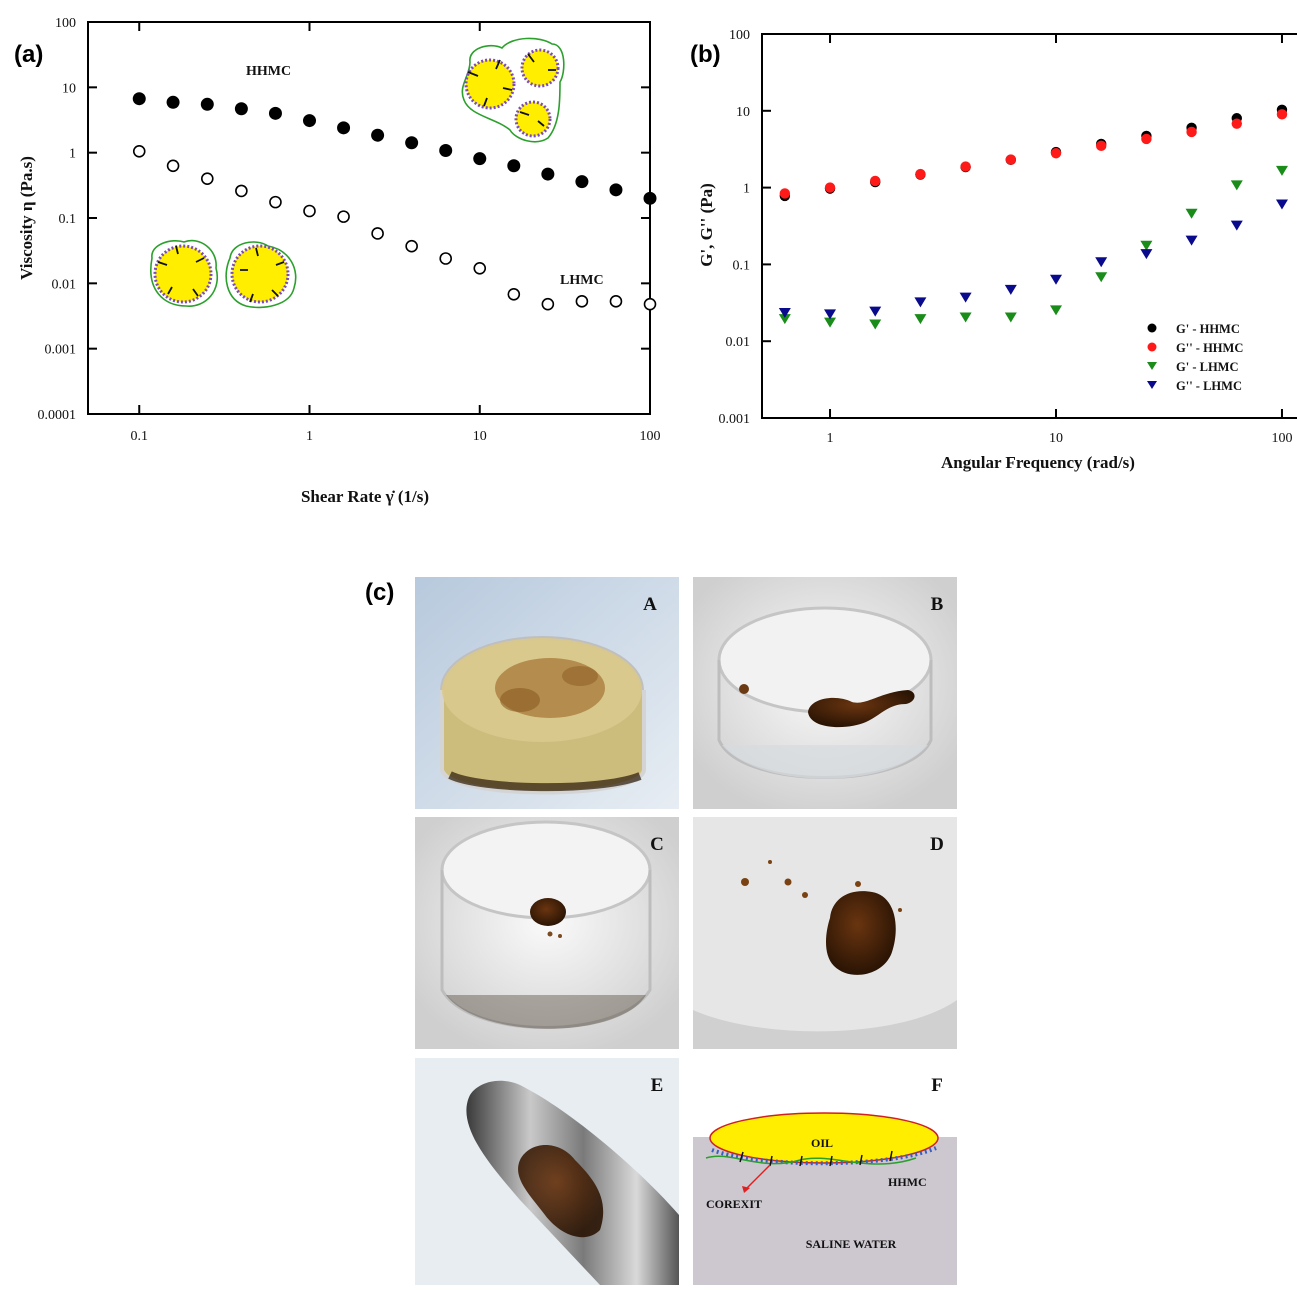  Describe the element at coordinates (937, 604) in the screenshot. I see `photo-label-b: B` at that location.